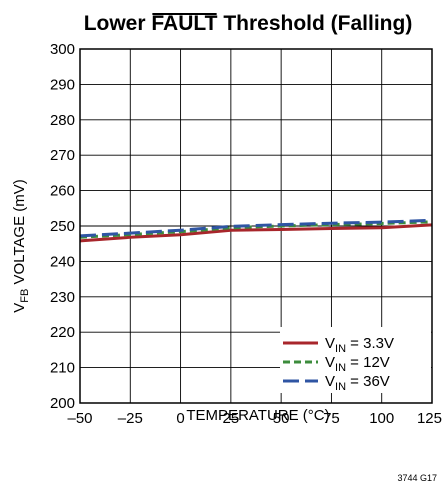 The image size is (445, 486). Describe the element at coordinates (130, 418) in the screenshot. I see `x-tick-label: –25` at that location.